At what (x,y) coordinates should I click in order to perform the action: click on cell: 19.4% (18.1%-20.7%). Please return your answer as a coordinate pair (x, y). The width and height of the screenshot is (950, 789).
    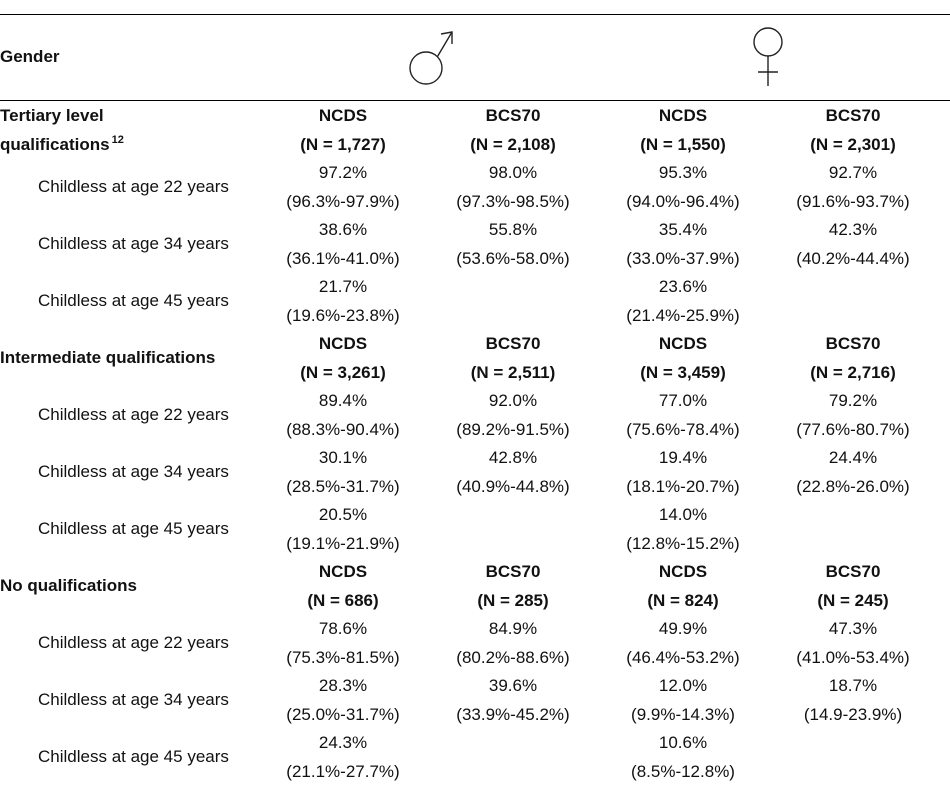
    Looking at the image, I should click on (683, 472).